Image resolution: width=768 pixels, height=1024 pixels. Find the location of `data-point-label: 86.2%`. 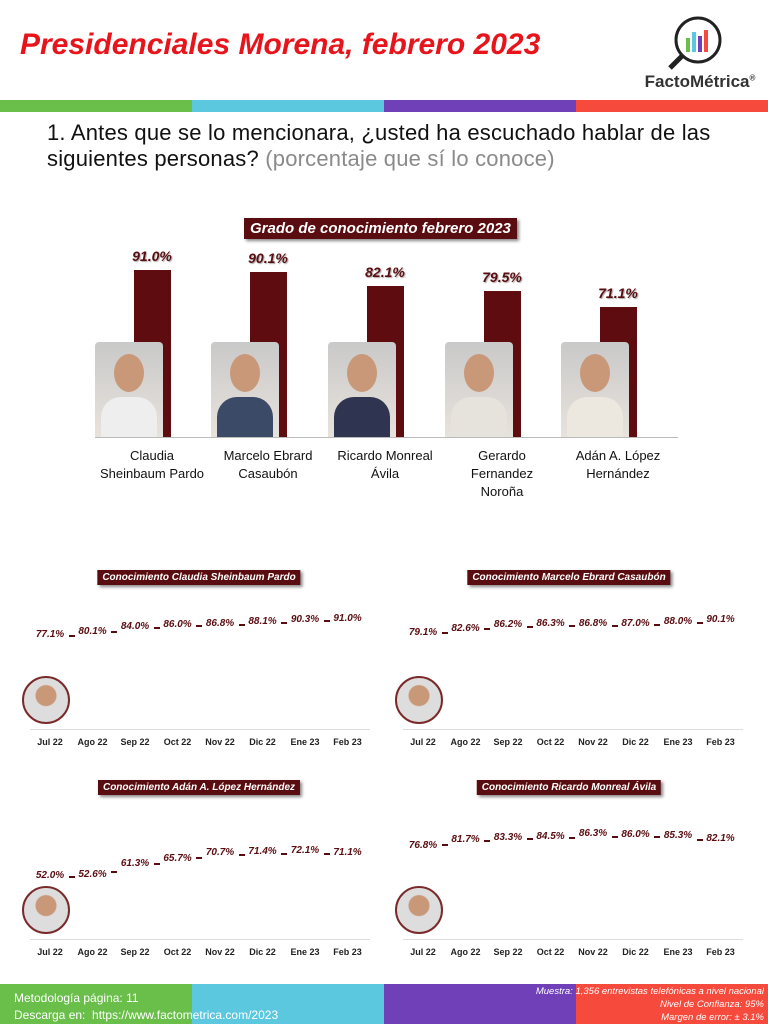

data-point-label: 86.2% is located at coordinates (508, 624).